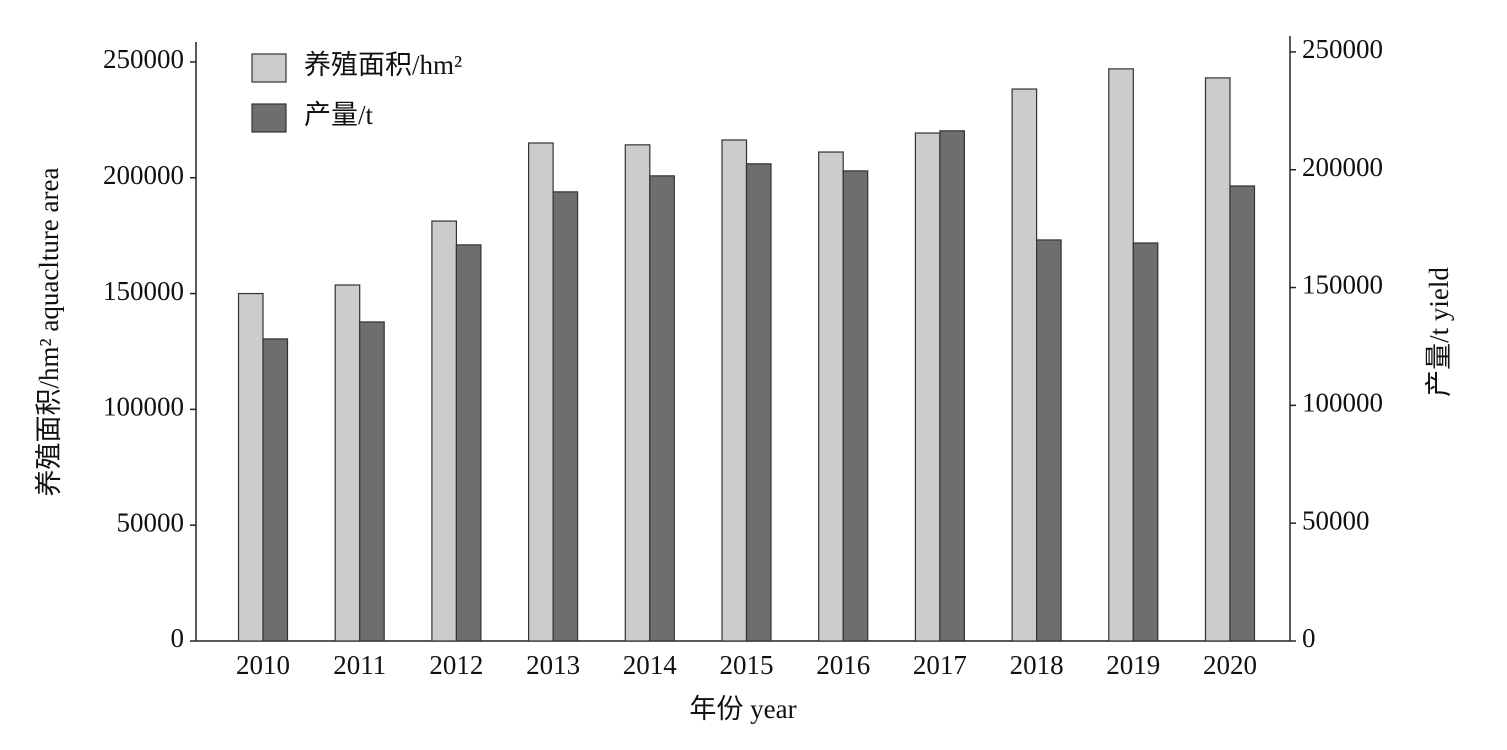  Describe the element at coordinates (843, 665) in the screenshot. I see `x-tick-label: 2016` at that location.